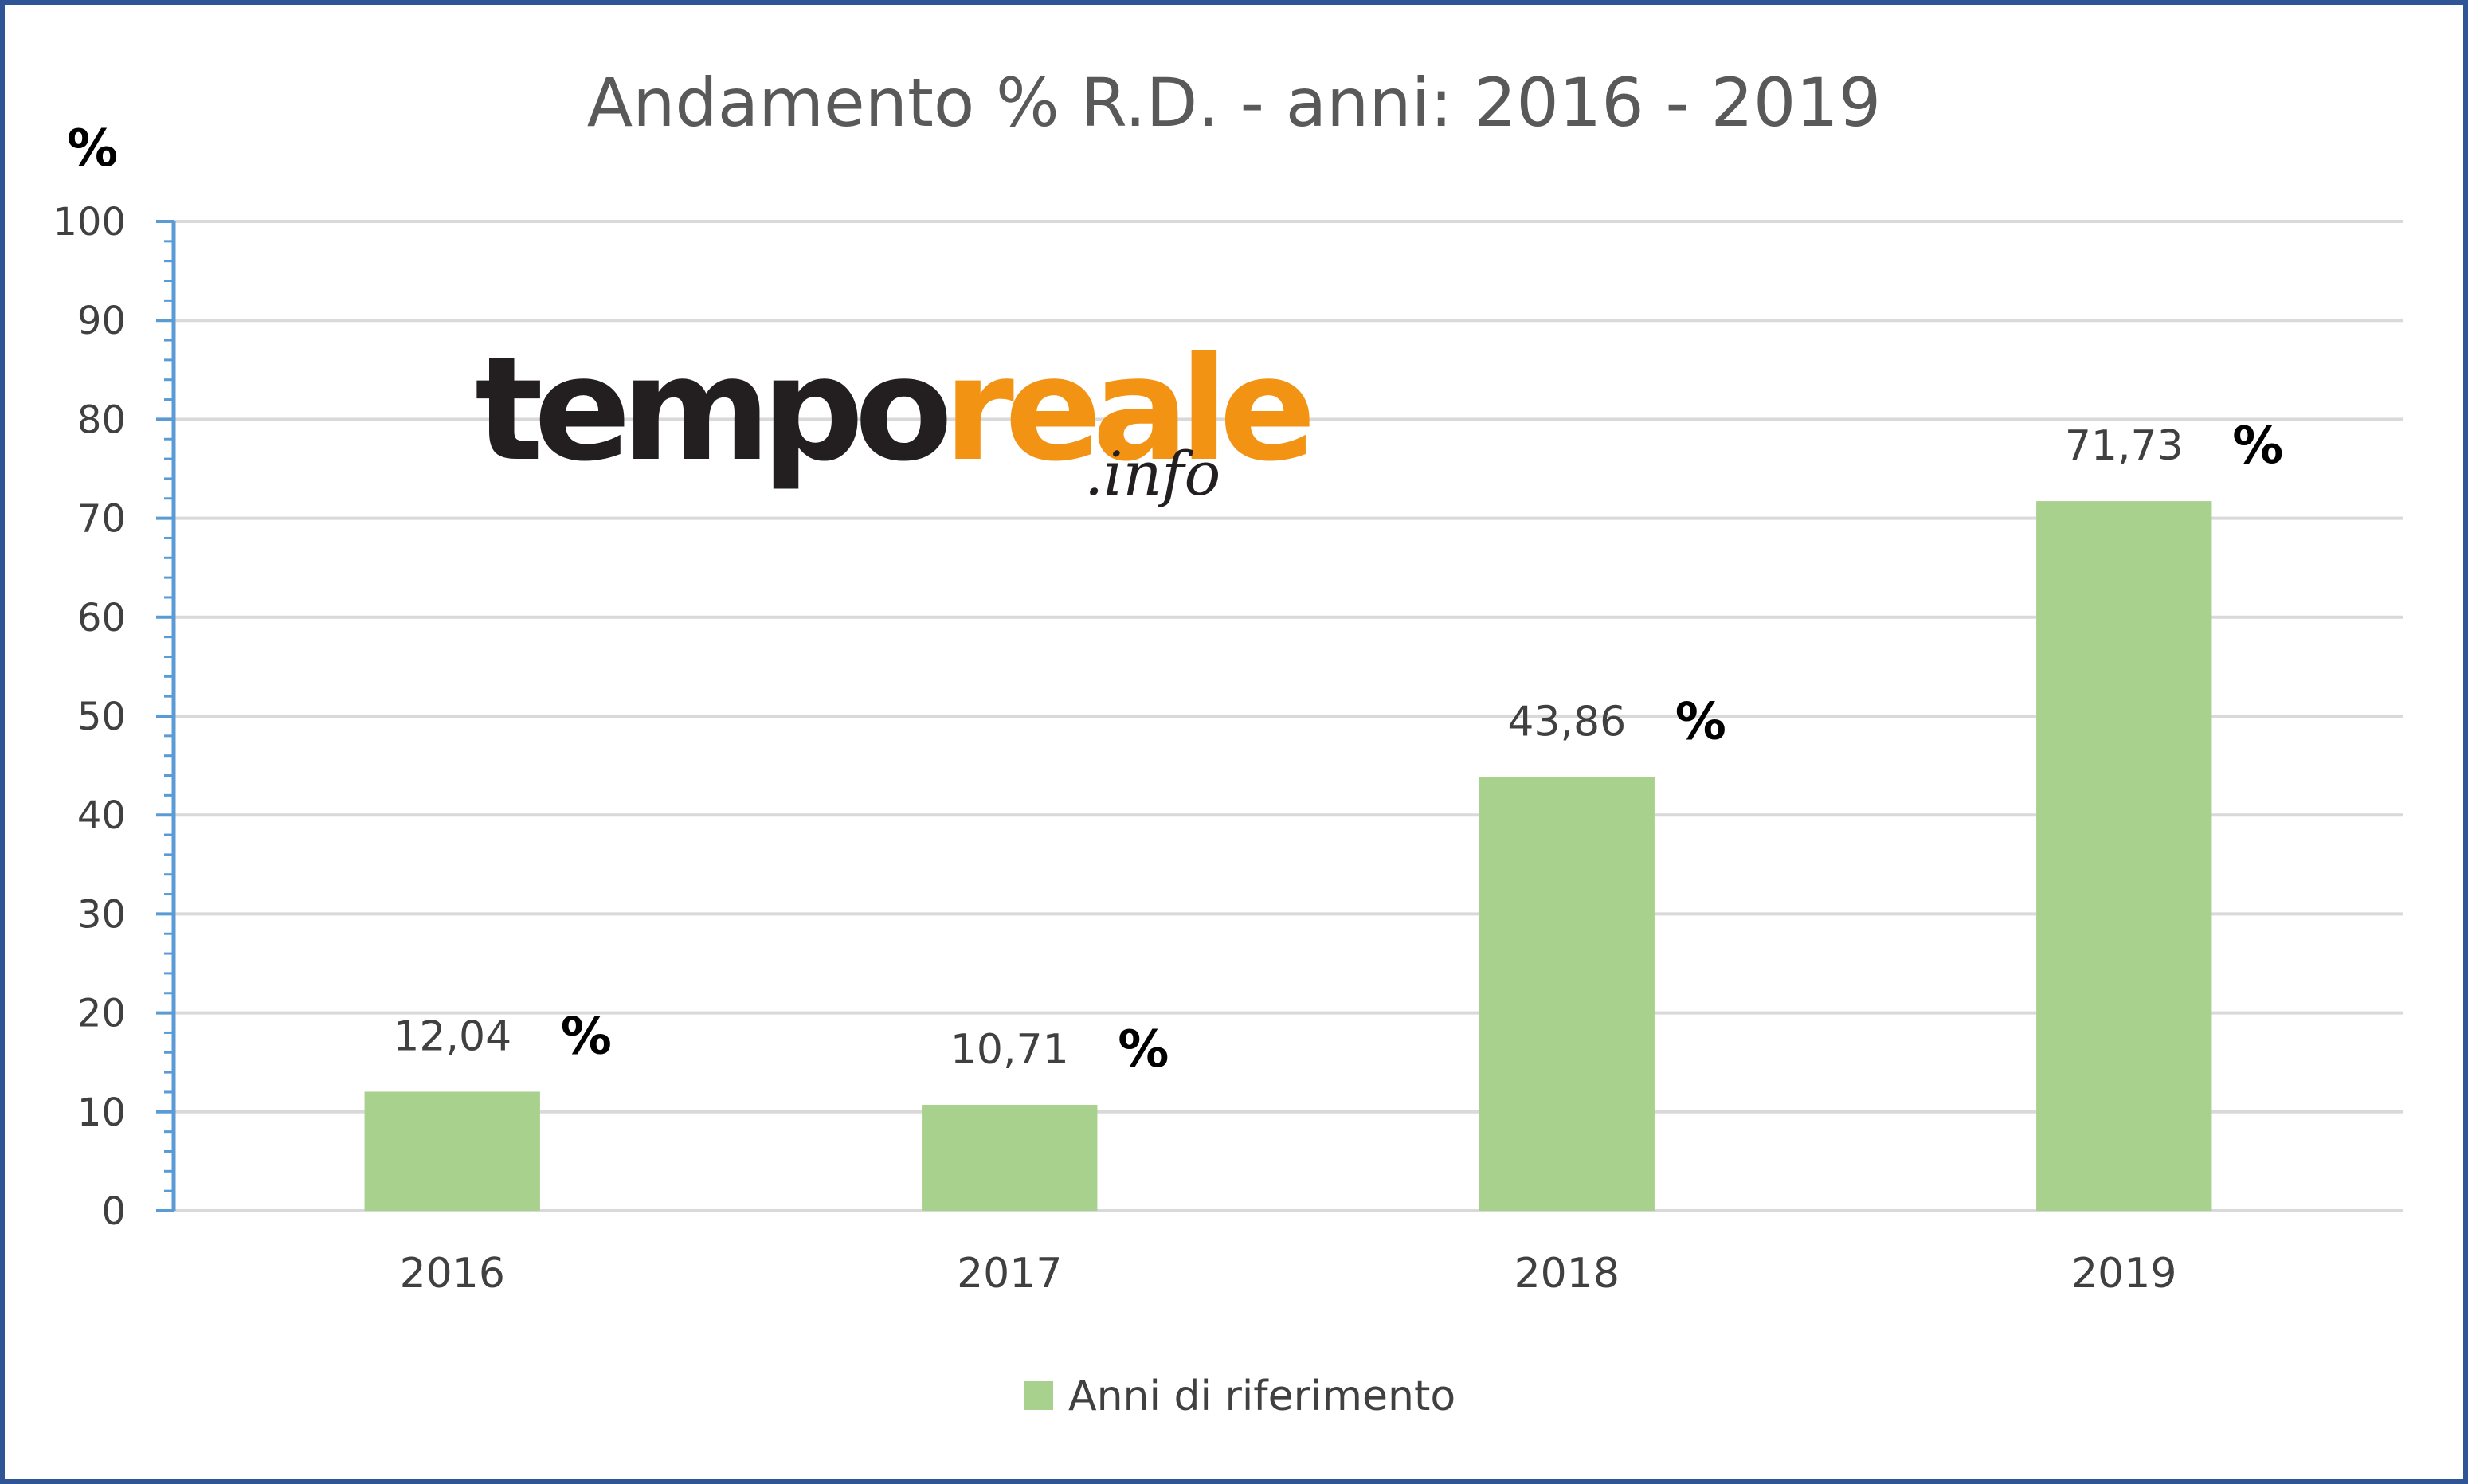  I want to click on percent-sign-2017: %, so click(1143, 1049).